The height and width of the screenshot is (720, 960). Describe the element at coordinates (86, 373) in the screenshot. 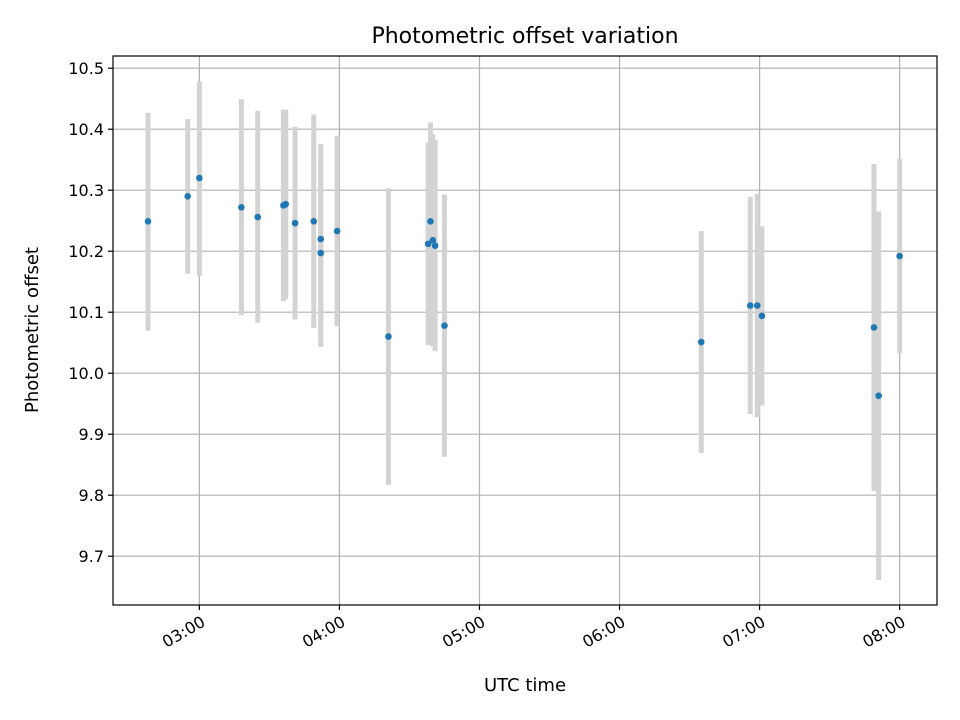

I see `y-tick-label: 10.0` at that location.